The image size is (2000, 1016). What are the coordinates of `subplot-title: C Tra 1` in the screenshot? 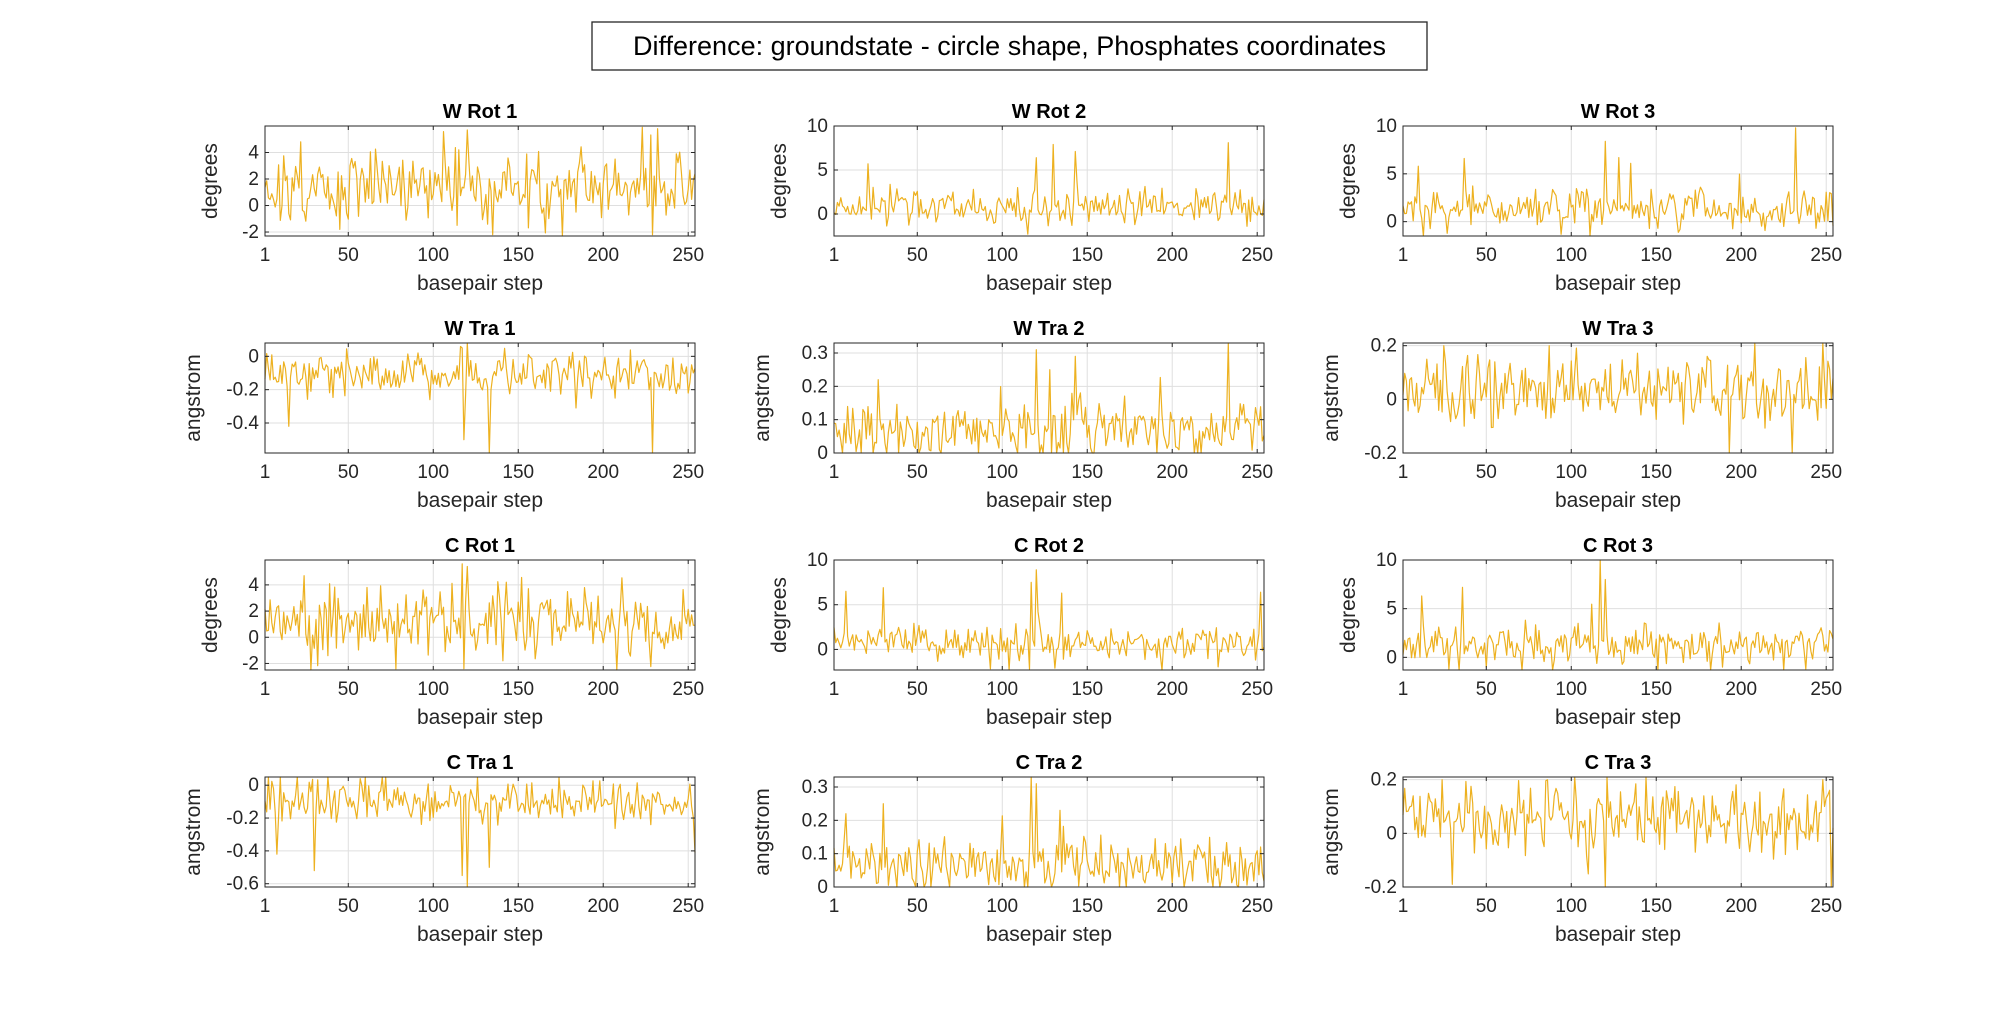 It's located at (480, 763).